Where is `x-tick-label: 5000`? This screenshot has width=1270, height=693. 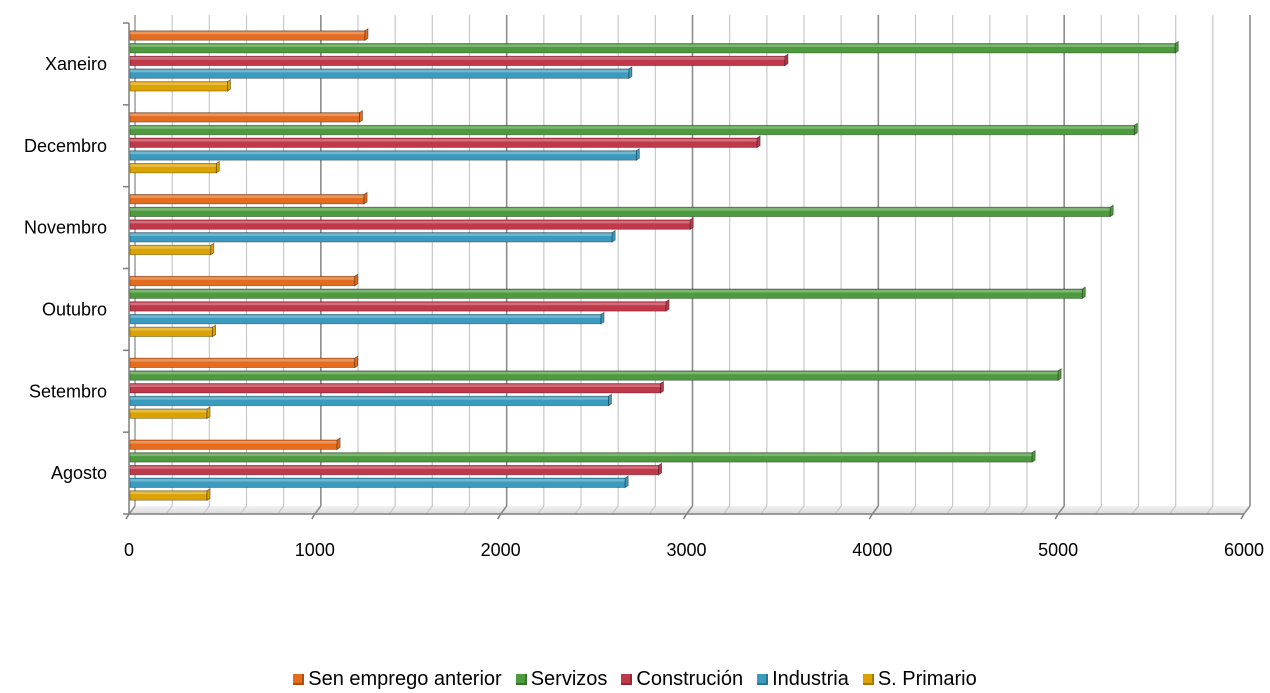 x-tick-label: 5000 is located at coordinates (1058, 550).